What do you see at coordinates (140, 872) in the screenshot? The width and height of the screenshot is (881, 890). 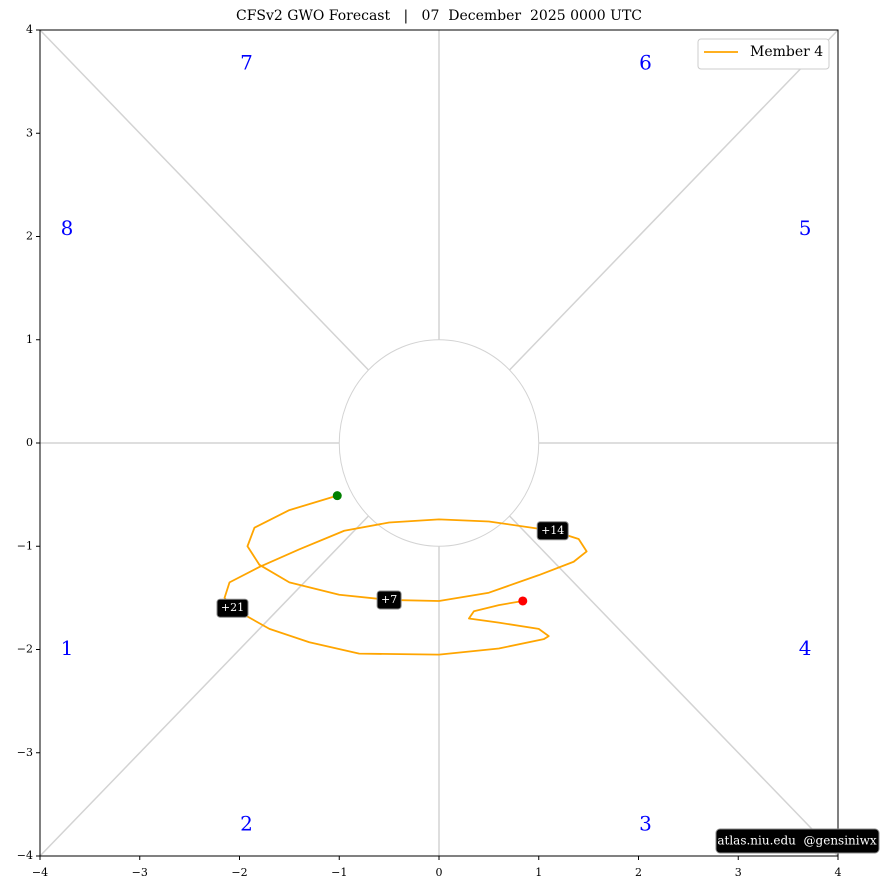 I see `x-tick-label: −3` at bounding box center [140, 872].